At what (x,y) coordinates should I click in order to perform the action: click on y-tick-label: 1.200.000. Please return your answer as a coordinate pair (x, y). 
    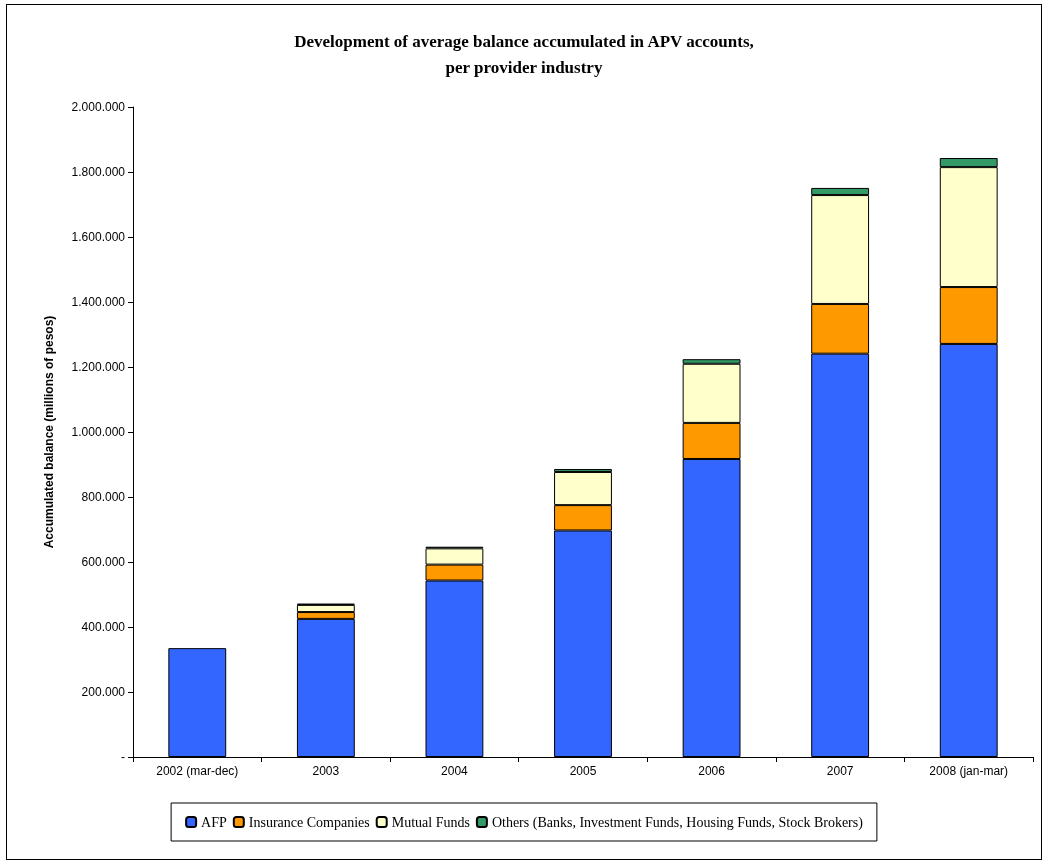
    Looking at the image, I should click on (98, 367).